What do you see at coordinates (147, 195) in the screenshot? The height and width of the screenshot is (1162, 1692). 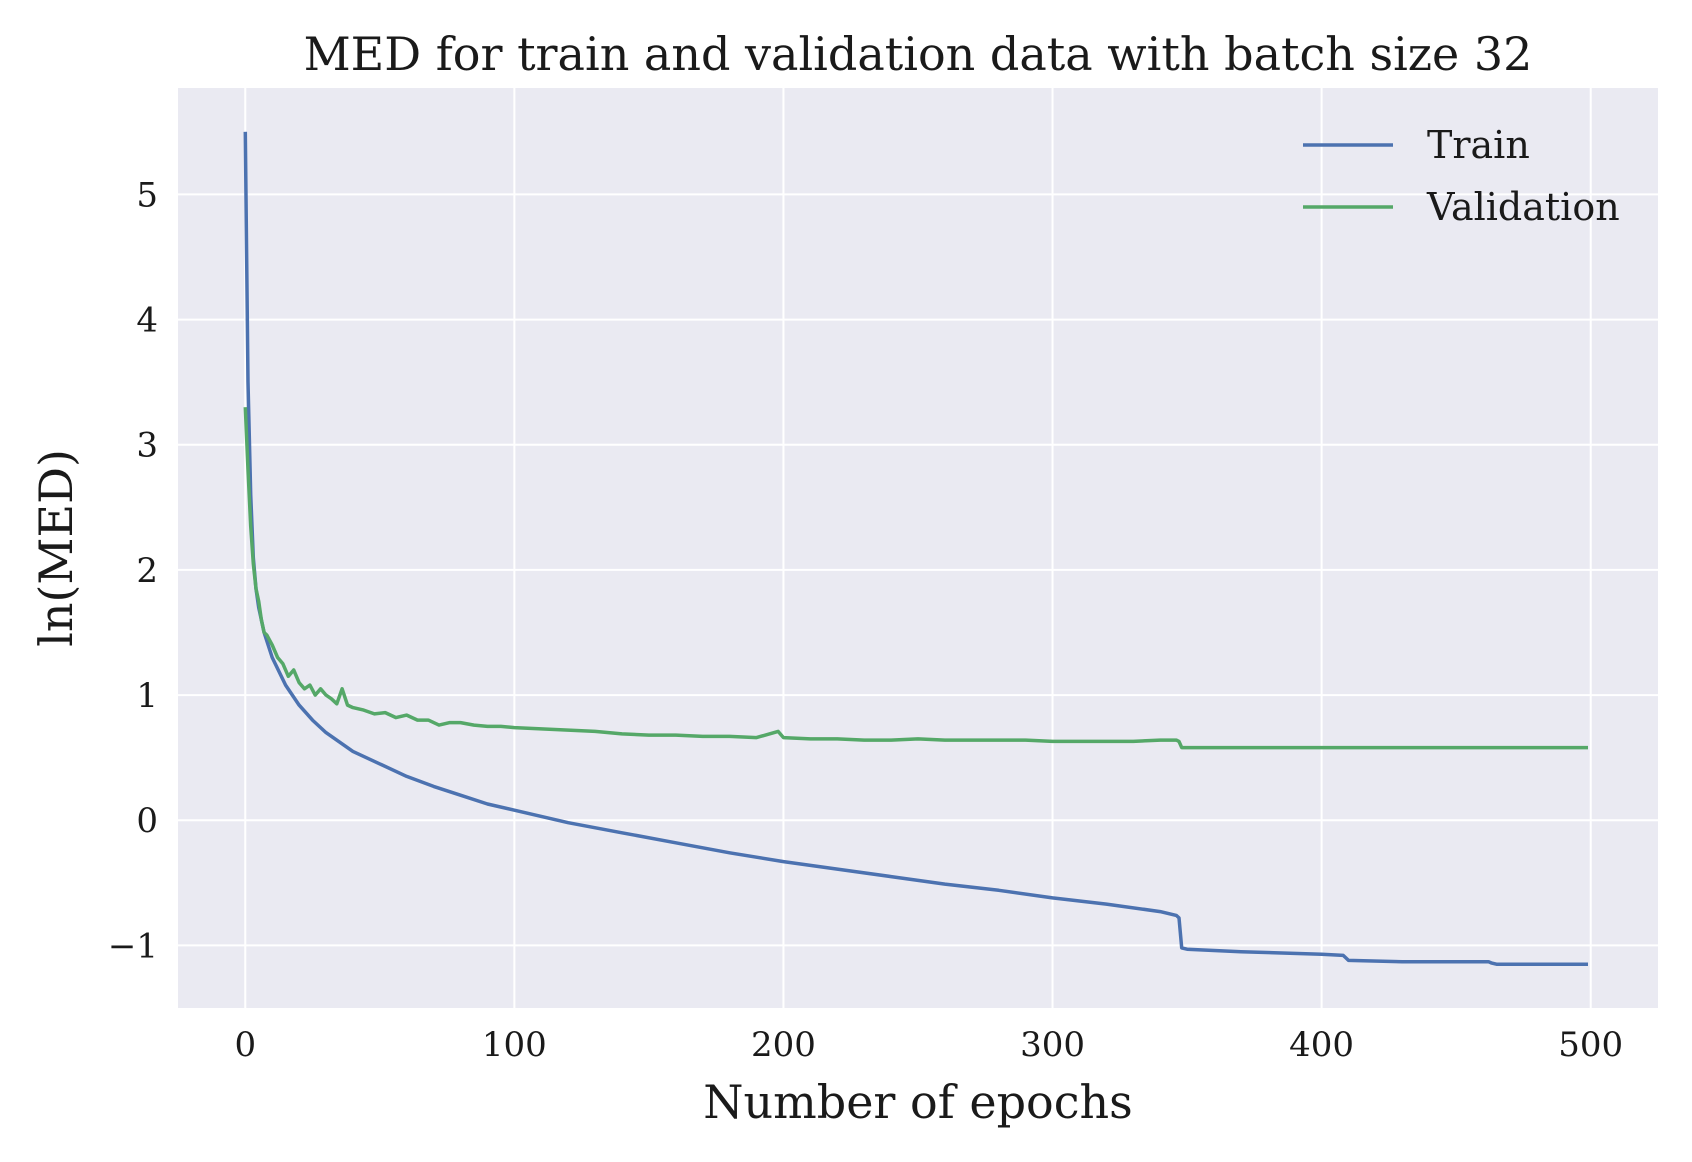 I see `y-tick-label: 5` at bounding box center [147, 195].